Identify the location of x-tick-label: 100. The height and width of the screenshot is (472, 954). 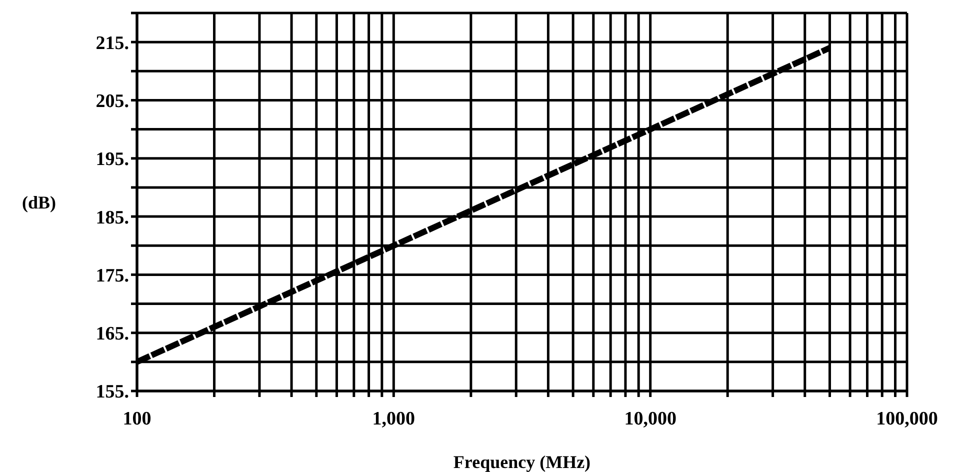
(137, 419).